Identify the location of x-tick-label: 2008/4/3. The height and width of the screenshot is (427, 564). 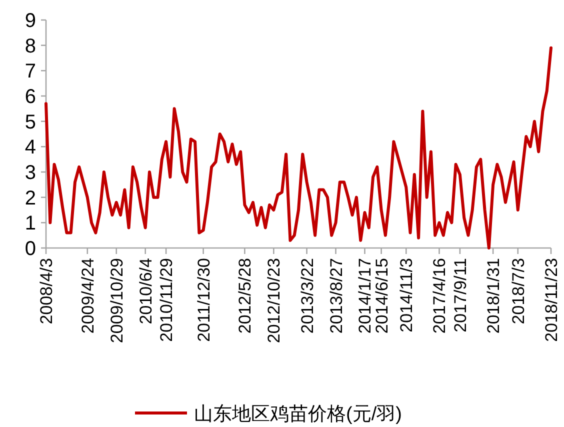
(46, 291).